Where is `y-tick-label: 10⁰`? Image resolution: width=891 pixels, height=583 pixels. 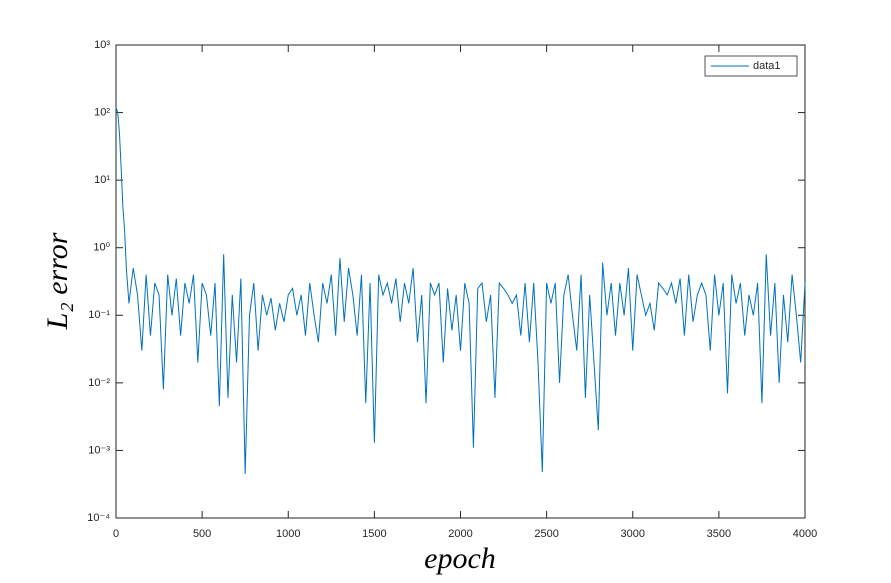 y-tick-label: 10⁰ is located at coordinates (101, 248).